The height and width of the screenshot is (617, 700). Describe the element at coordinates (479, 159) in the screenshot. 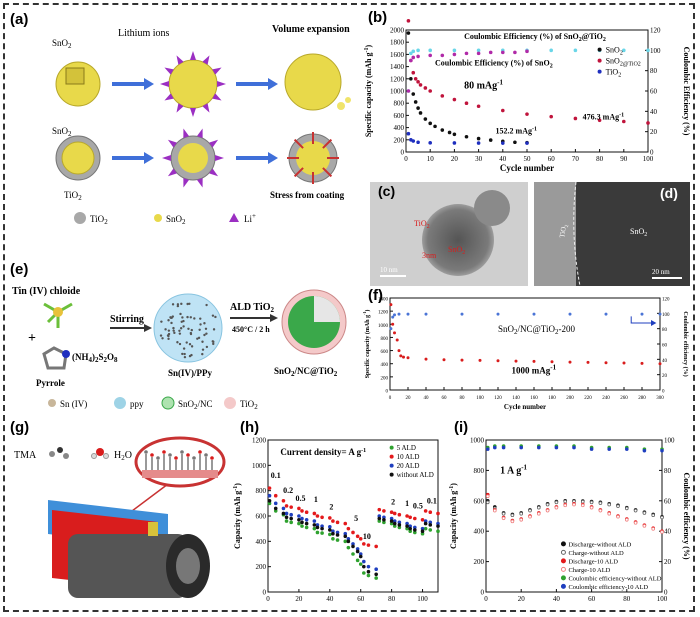

I see `x-tick-label: 30` at that location.